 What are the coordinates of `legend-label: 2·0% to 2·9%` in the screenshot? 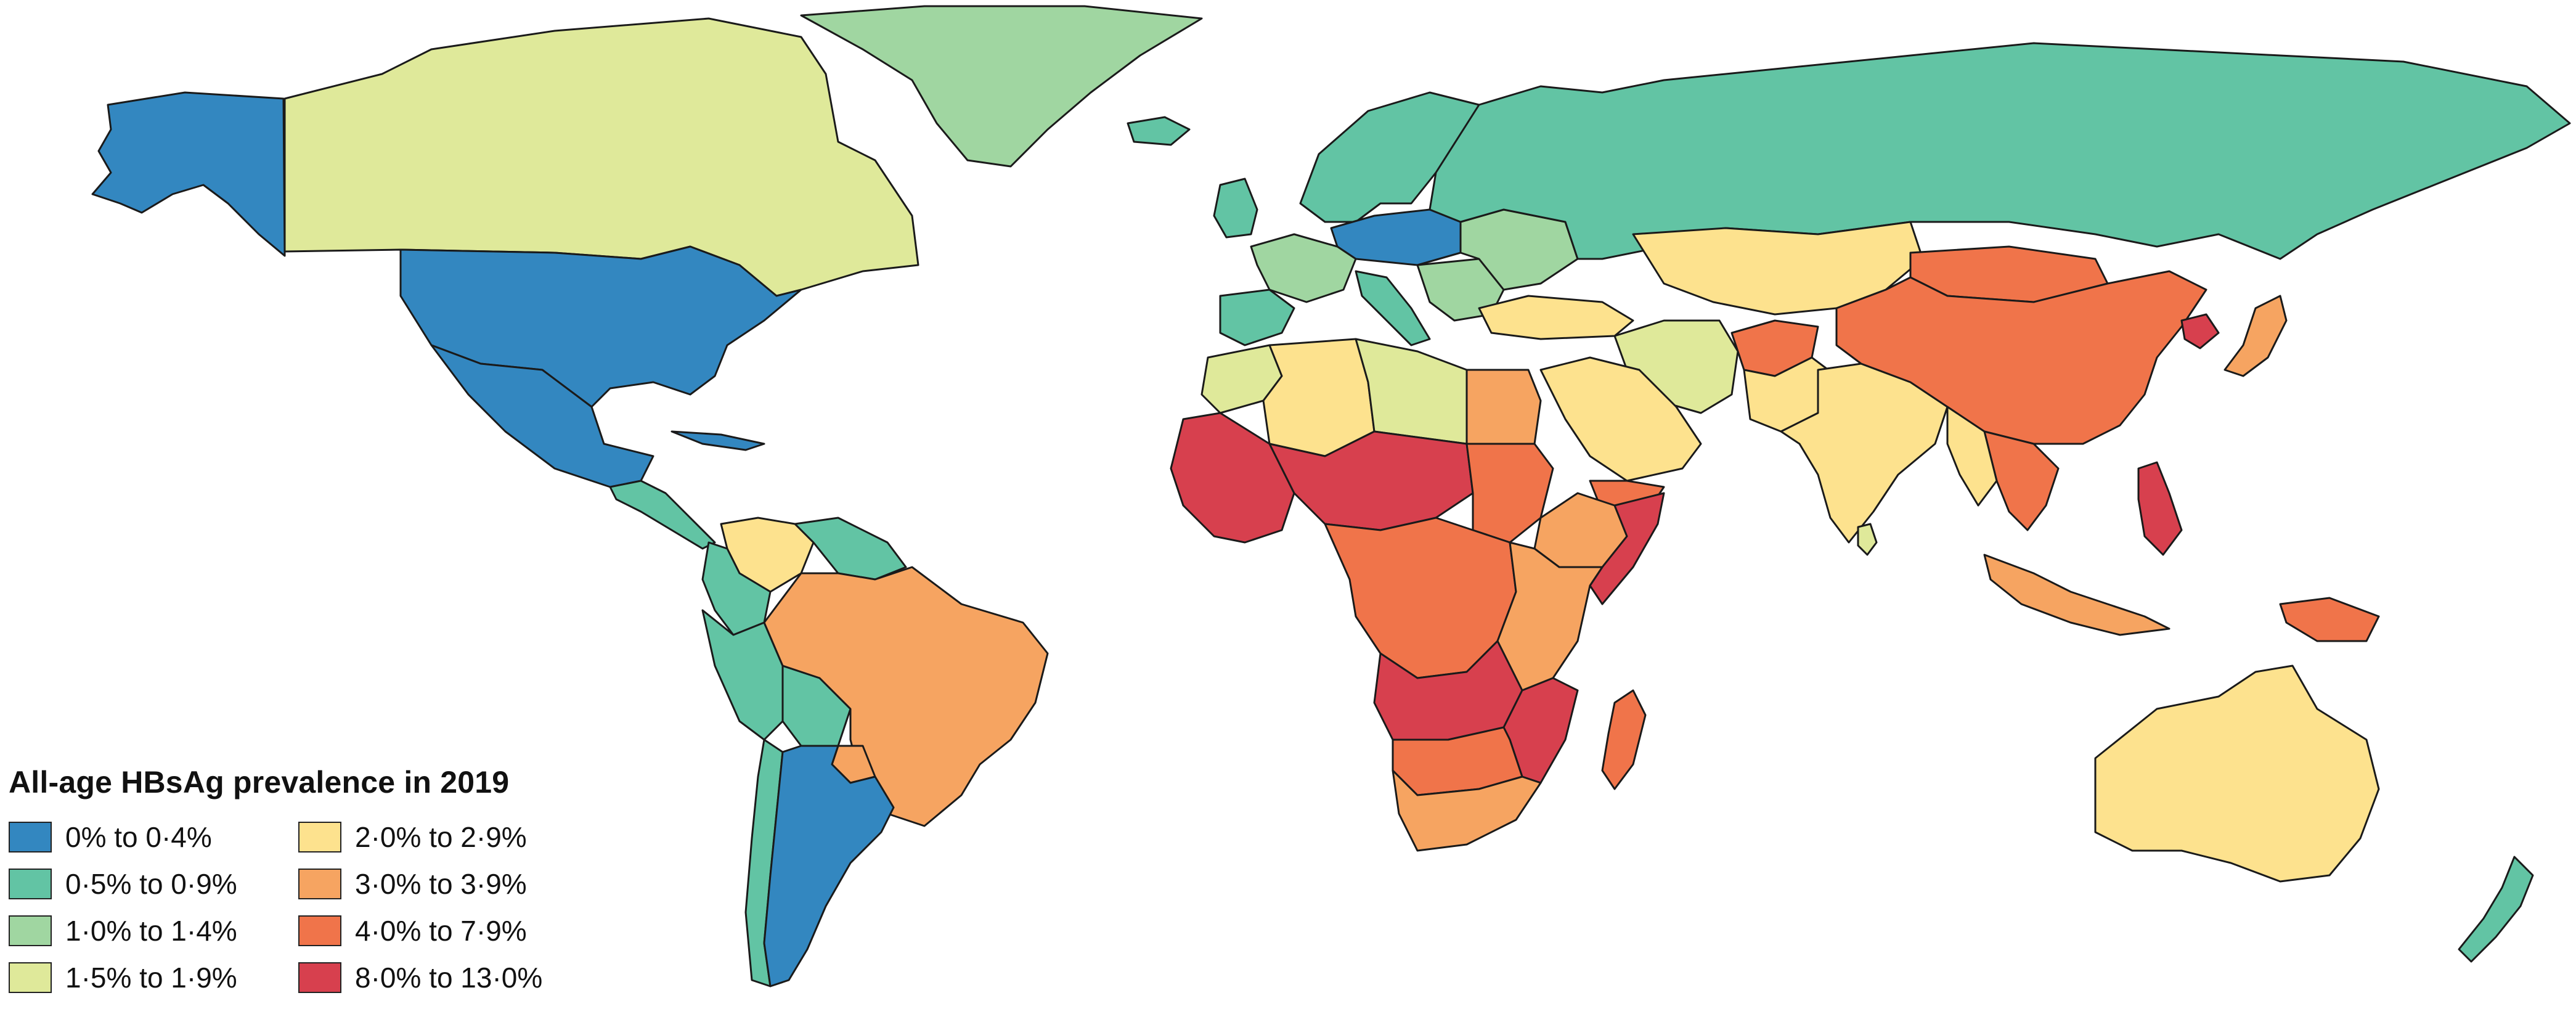 It's located at (441, 837).